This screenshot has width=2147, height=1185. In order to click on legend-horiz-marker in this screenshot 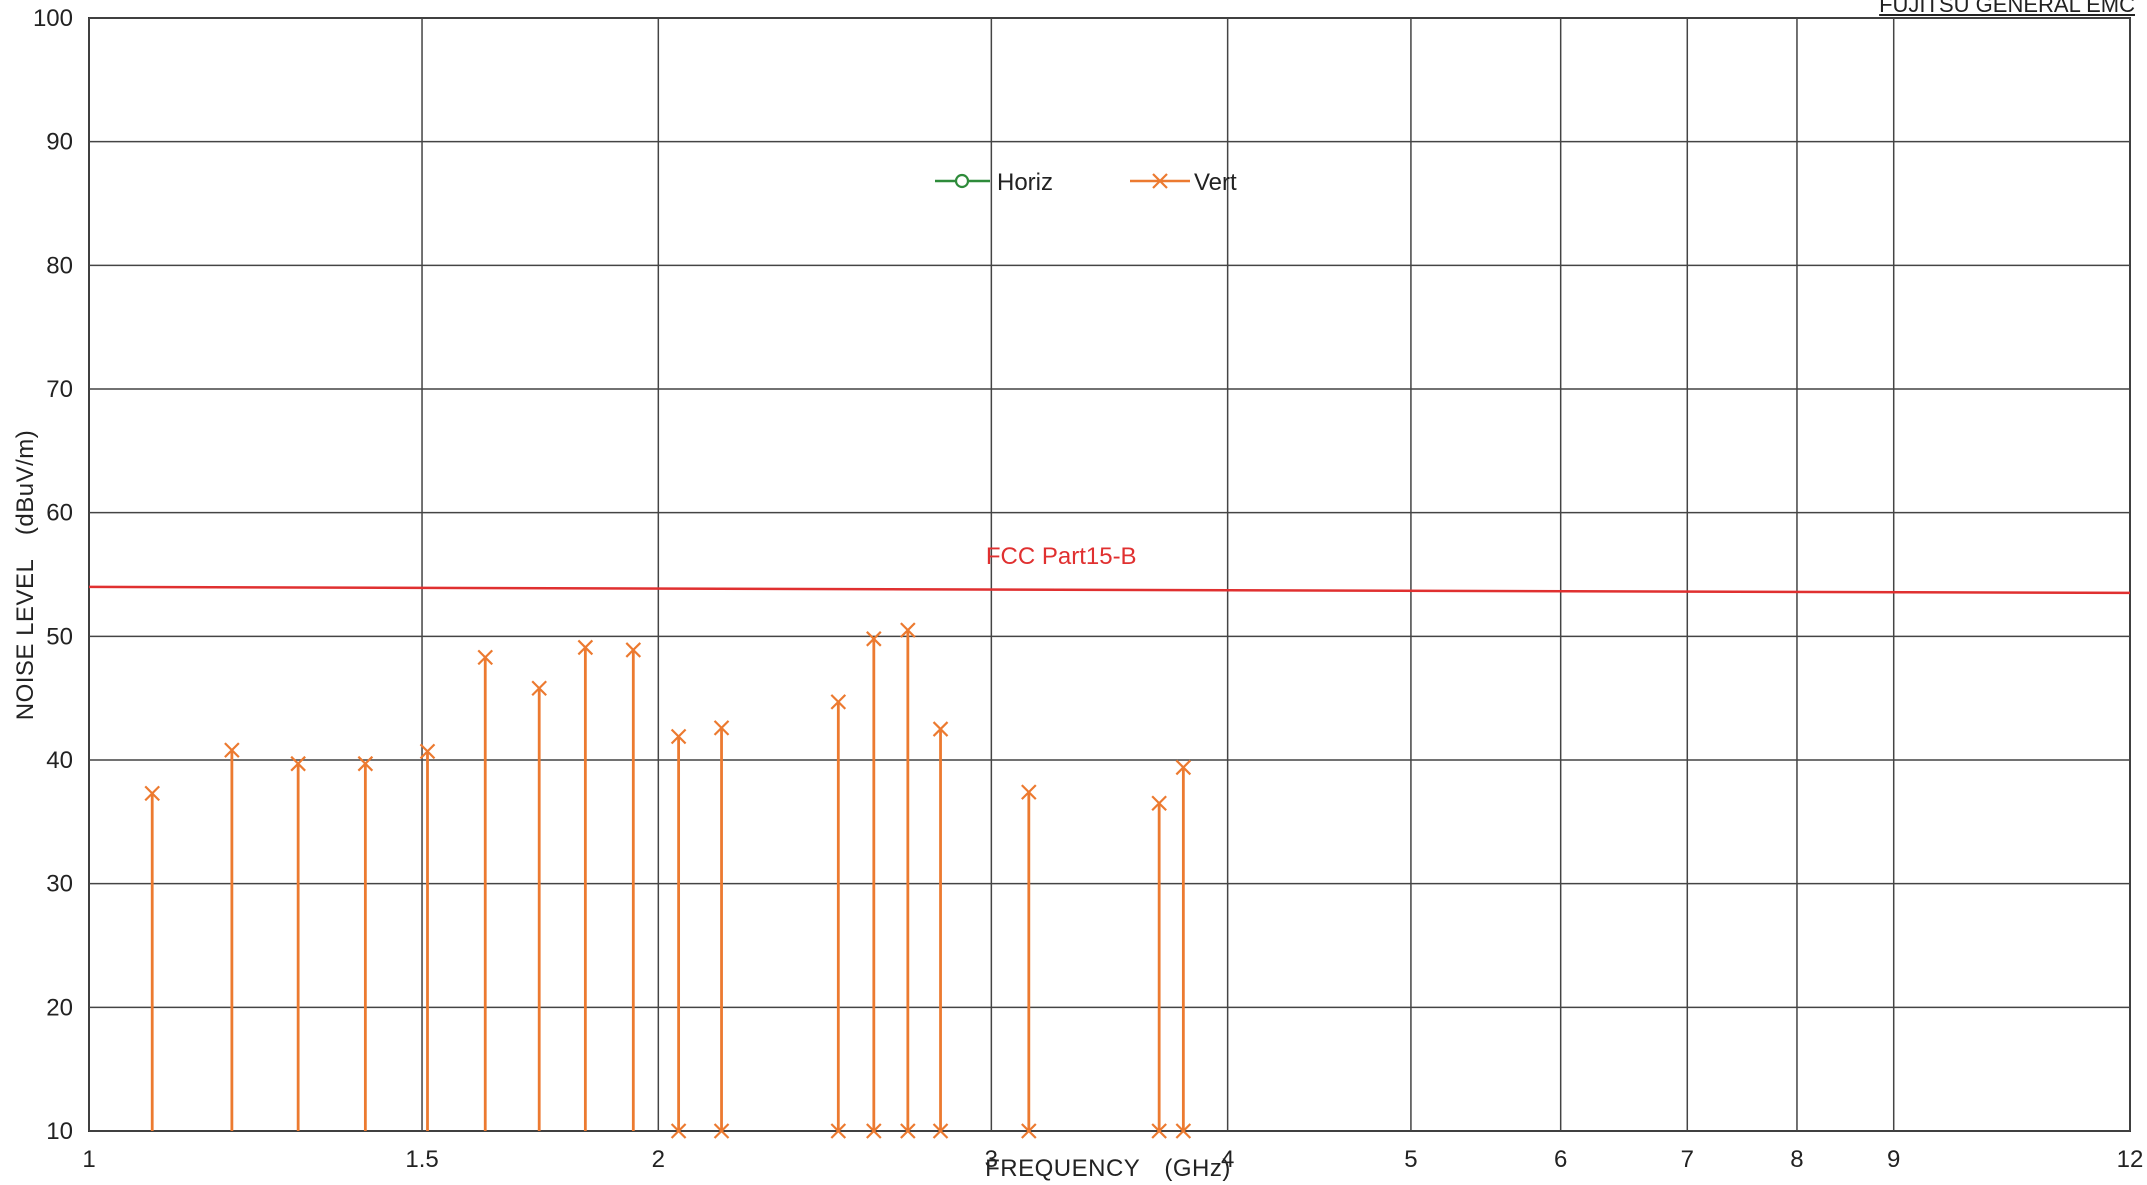, I will do `click(962, 181)`.